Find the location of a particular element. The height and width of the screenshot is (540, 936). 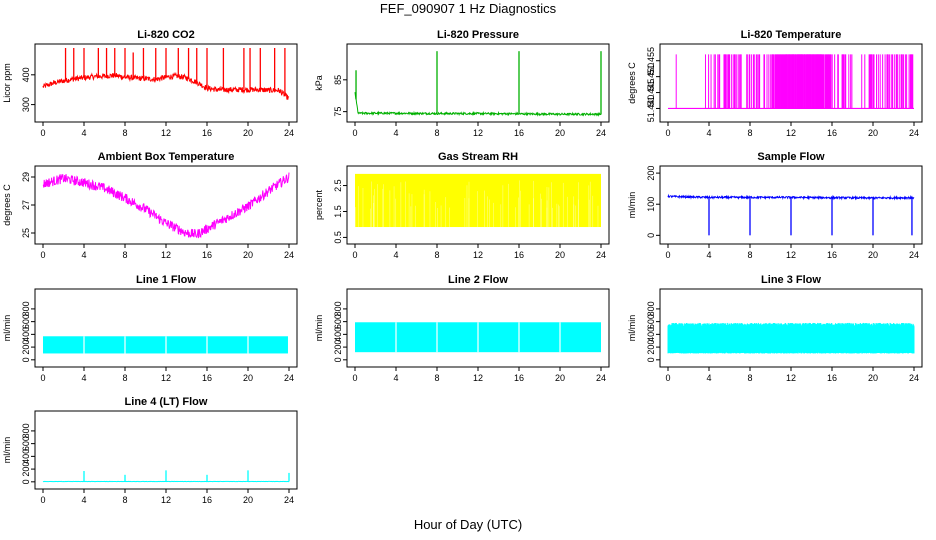

y-tick-label: 100 is located at coordinates (651, 204).